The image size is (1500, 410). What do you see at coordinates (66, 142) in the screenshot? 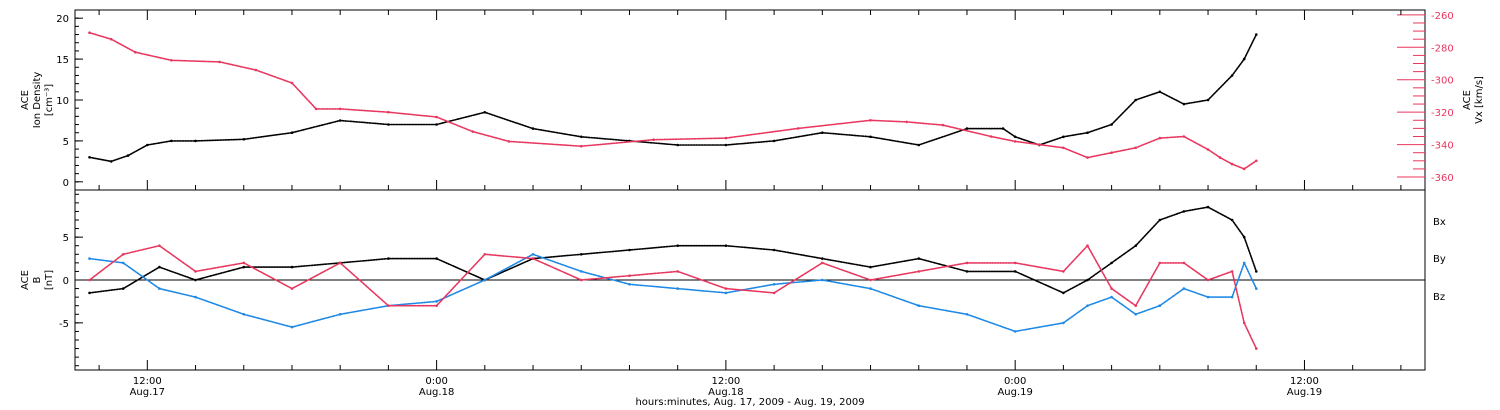
I see `top-ytick-label-1: 5` at bounding box center [66, 142].